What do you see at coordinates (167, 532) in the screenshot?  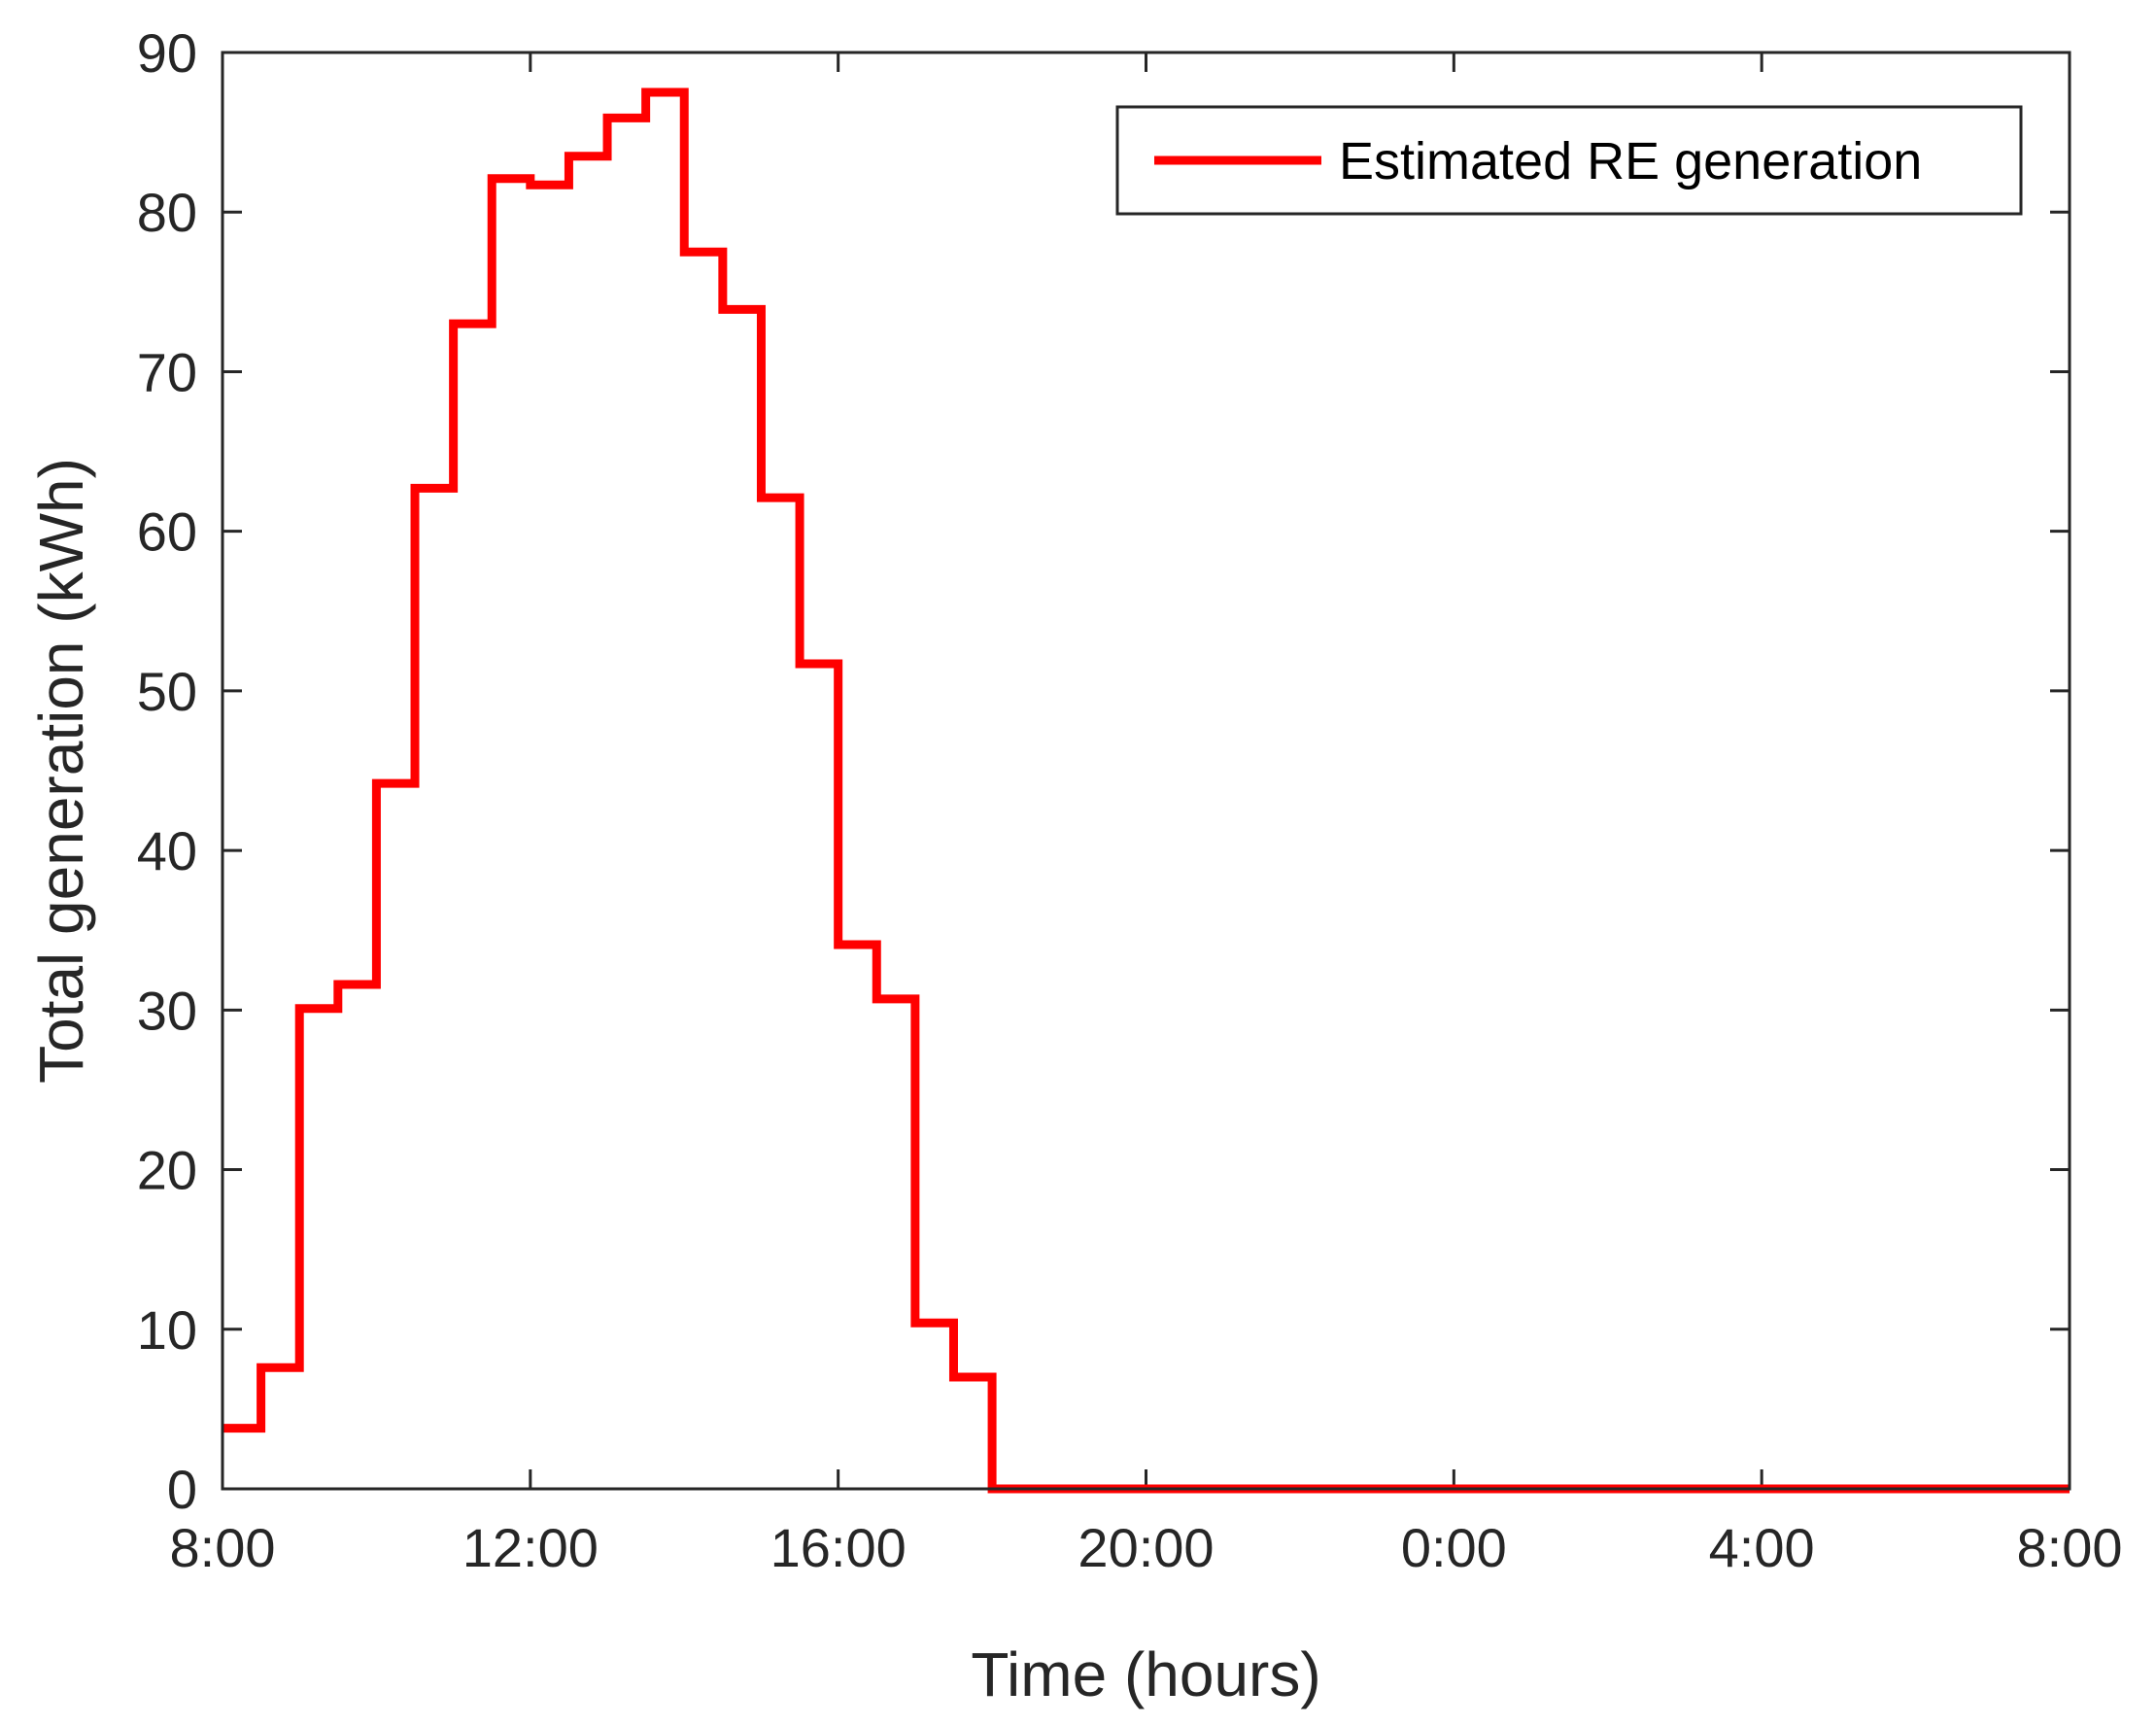 I see `y-tick-label: 60` at bounding box center [167, 532].